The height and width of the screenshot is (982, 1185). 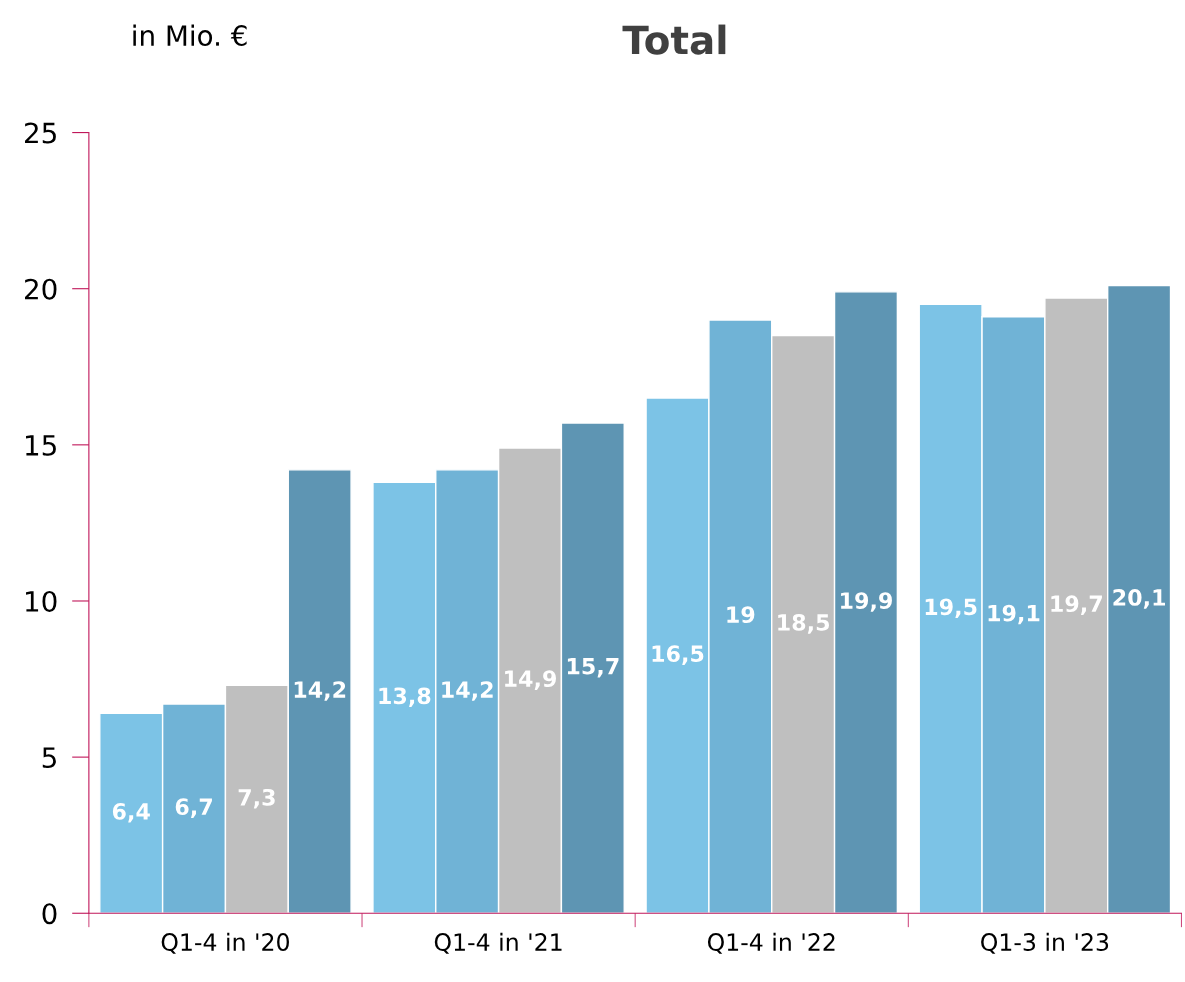 What do you see at coordinates (866, 602) in the screenshot?
I see `data-label: 19,9` at bounding box center [866, 602].